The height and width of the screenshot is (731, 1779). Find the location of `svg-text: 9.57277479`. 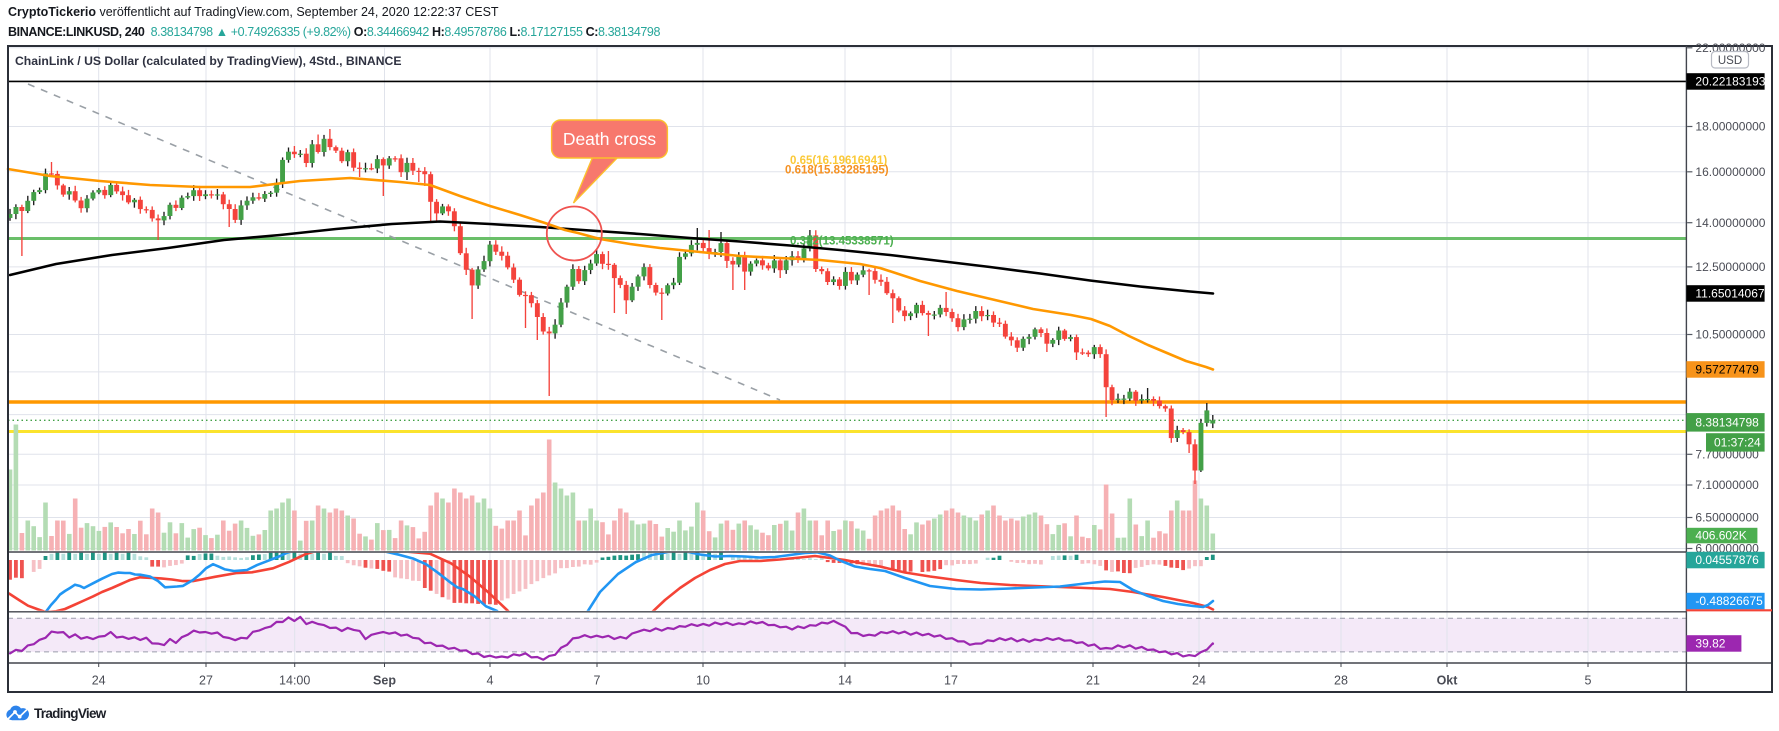

svg-text: 9.57277479 is located at coordinates (1727, 370).